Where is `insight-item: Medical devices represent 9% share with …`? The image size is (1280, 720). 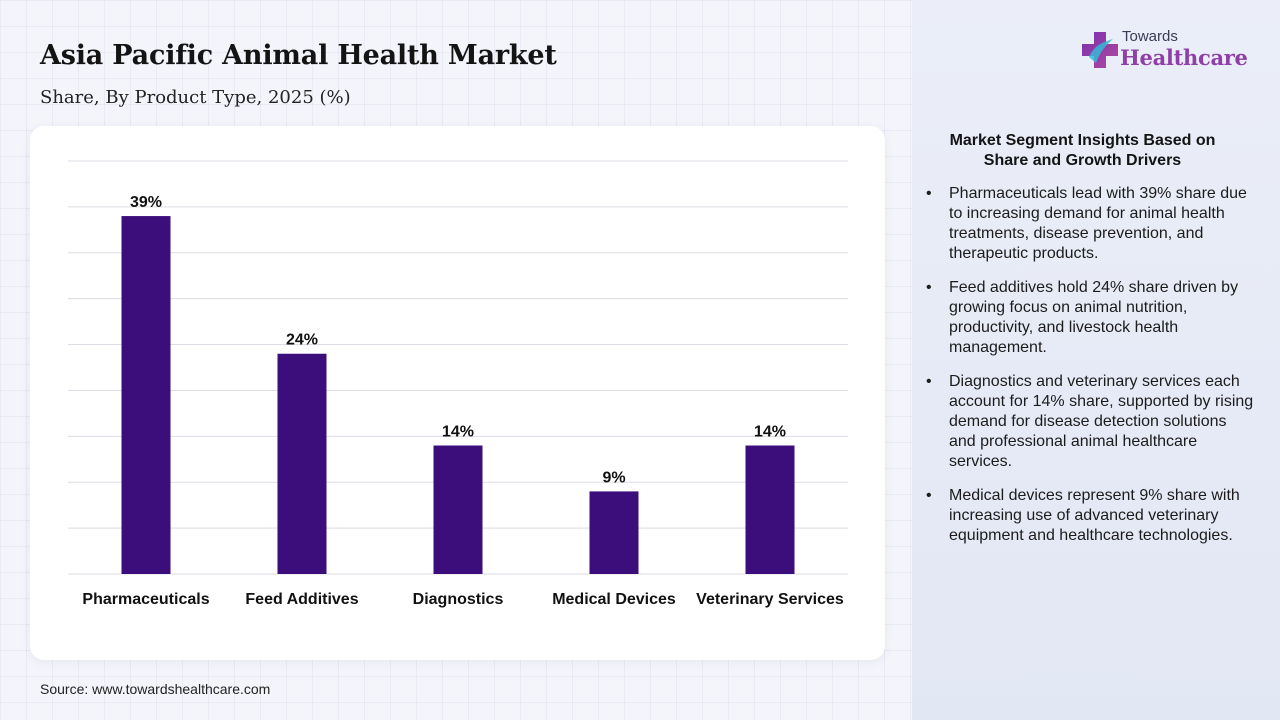 insight-item: Medical devices represent 9% share with … is located at coordinates (1089, 516).